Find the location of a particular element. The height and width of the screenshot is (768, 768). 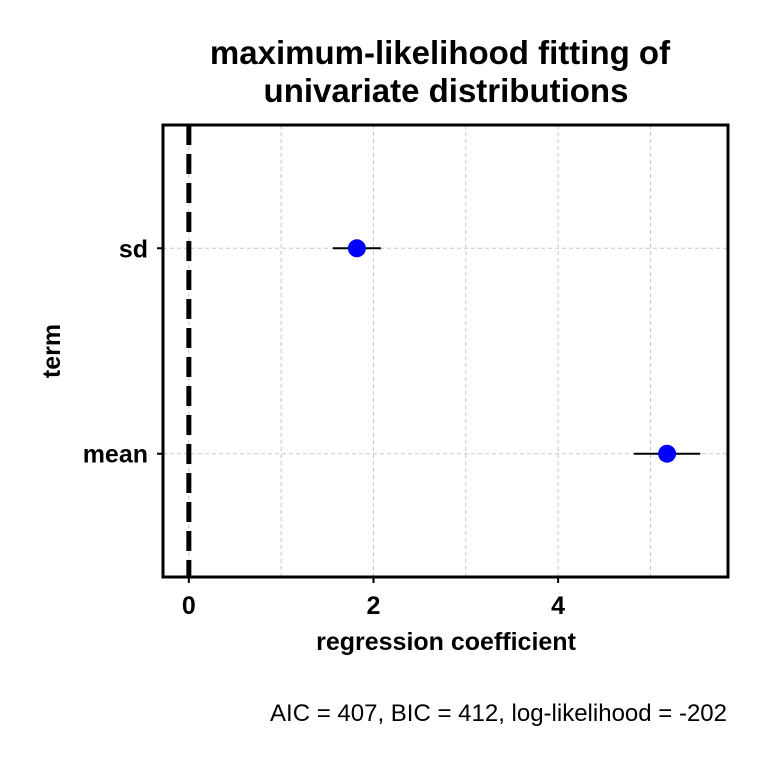

estimate-point-mean is located at coordinates (667, 453).